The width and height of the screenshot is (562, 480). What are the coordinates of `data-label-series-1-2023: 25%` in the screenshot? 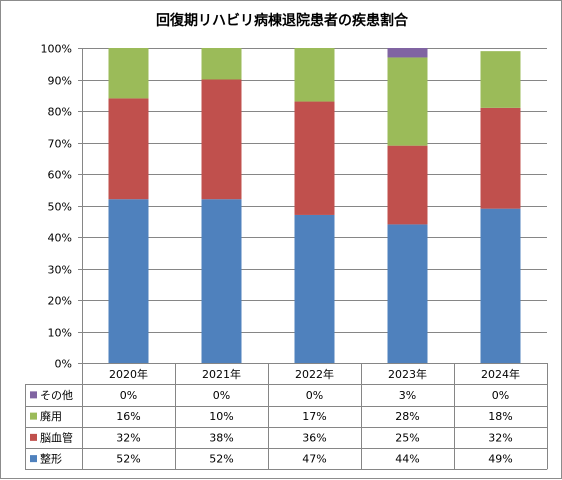 It's located at (407, 437).